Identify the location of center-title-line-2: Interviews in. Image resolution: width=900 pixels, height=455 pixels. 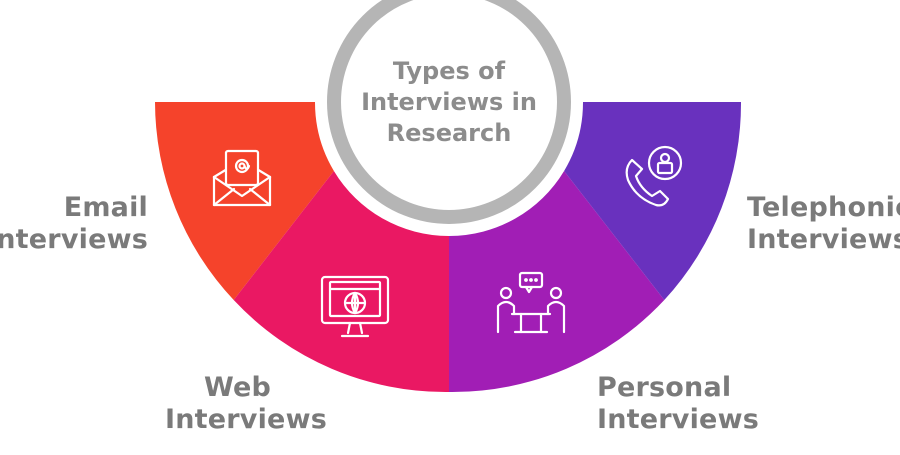
(449, 102).